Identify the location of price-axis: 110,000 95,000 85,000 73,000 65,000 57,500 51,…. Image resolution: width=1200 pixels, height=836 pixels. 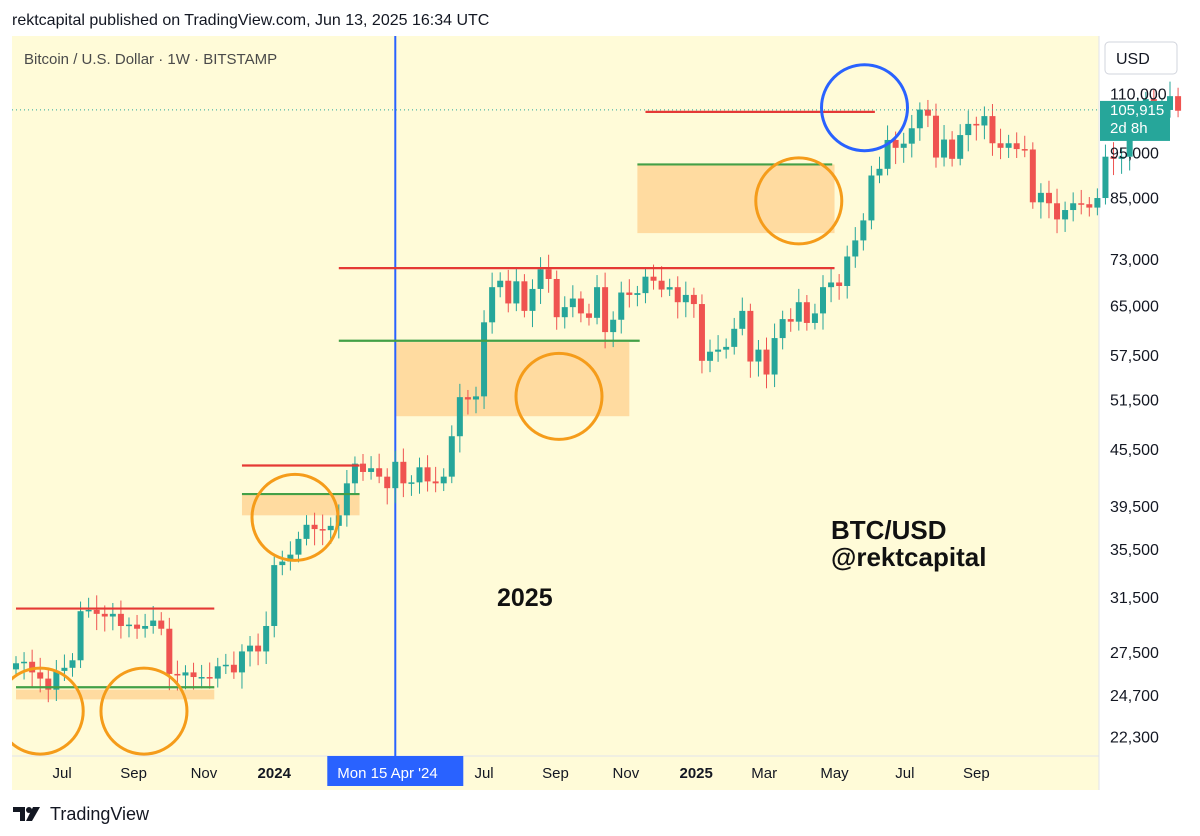
(1138, 417).